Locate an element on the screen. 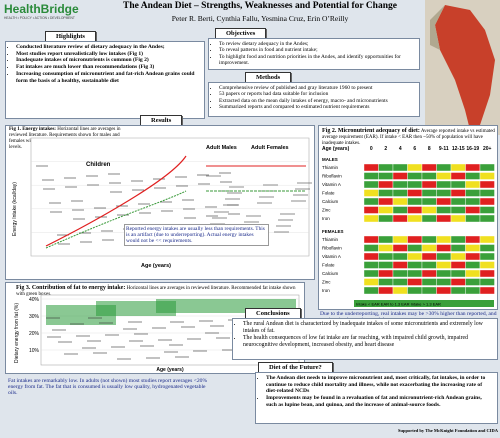 Image resolution: width=500 pixels, height=438 pixels. requirement-female is located at coordinates (116, 219).